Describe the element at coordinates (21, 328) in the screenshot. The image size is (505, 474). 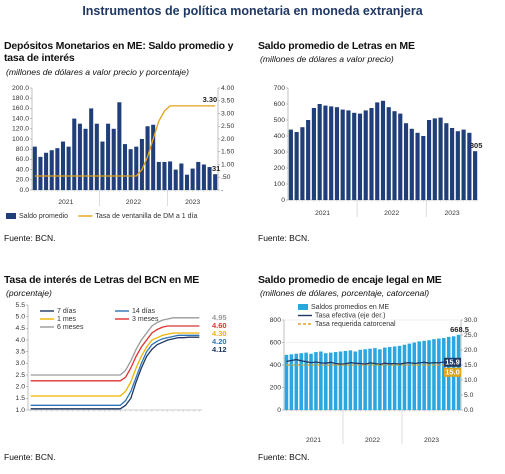
I see `y-tick-label: 4.5` at that location.